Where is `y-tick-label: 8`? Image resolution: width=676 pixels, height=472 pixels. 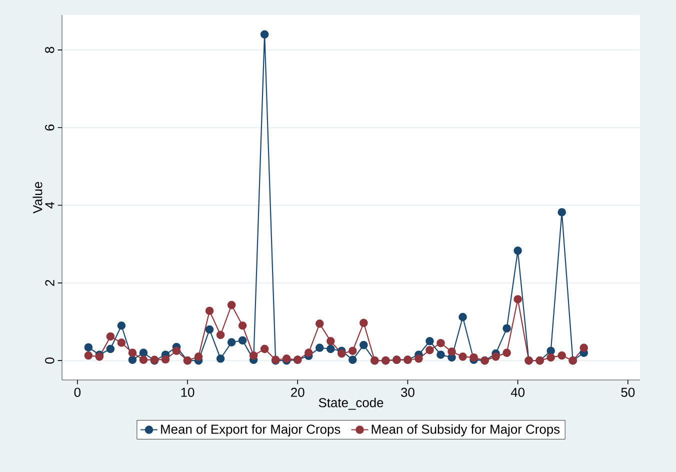
y-tick-label: 8 is located at coordinates (49, 49).